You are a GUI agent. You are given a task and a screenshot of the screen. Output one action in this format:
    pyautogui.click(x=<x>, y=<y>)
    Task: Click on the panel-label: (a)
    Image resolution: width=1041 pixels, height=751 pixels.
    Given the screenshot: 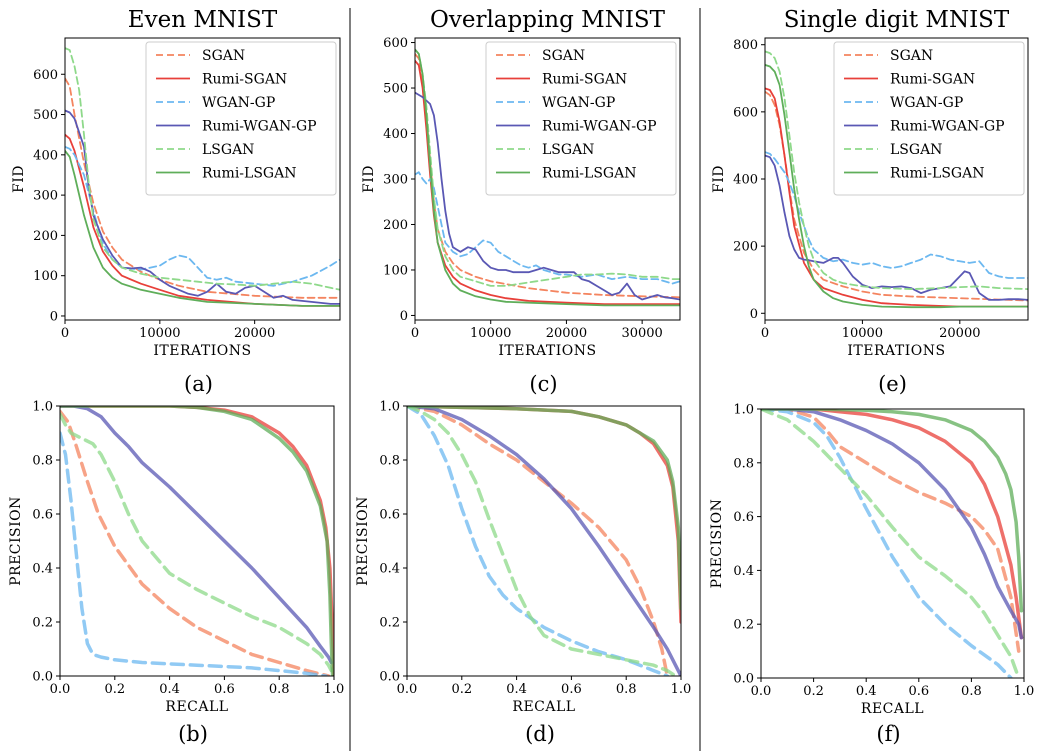 What is the action you would take?
    pyautogui.click(x=198, y=384)
    